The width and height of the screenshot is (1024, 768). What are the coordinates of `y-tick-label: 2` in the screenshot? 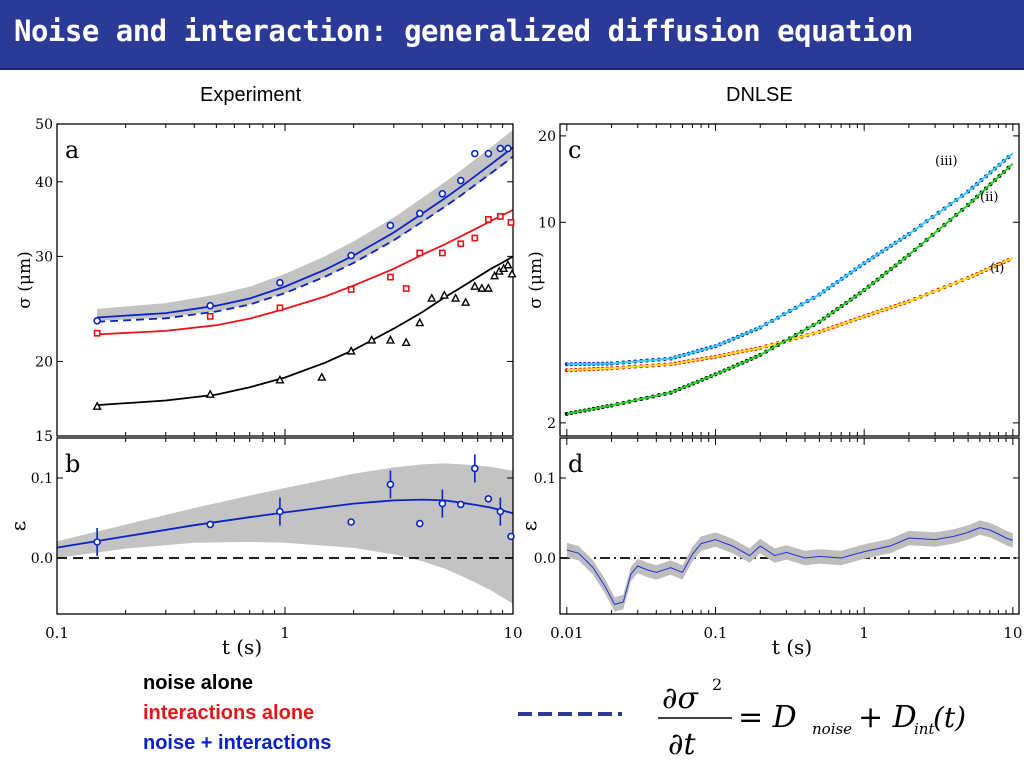 It's located at (551, 424).